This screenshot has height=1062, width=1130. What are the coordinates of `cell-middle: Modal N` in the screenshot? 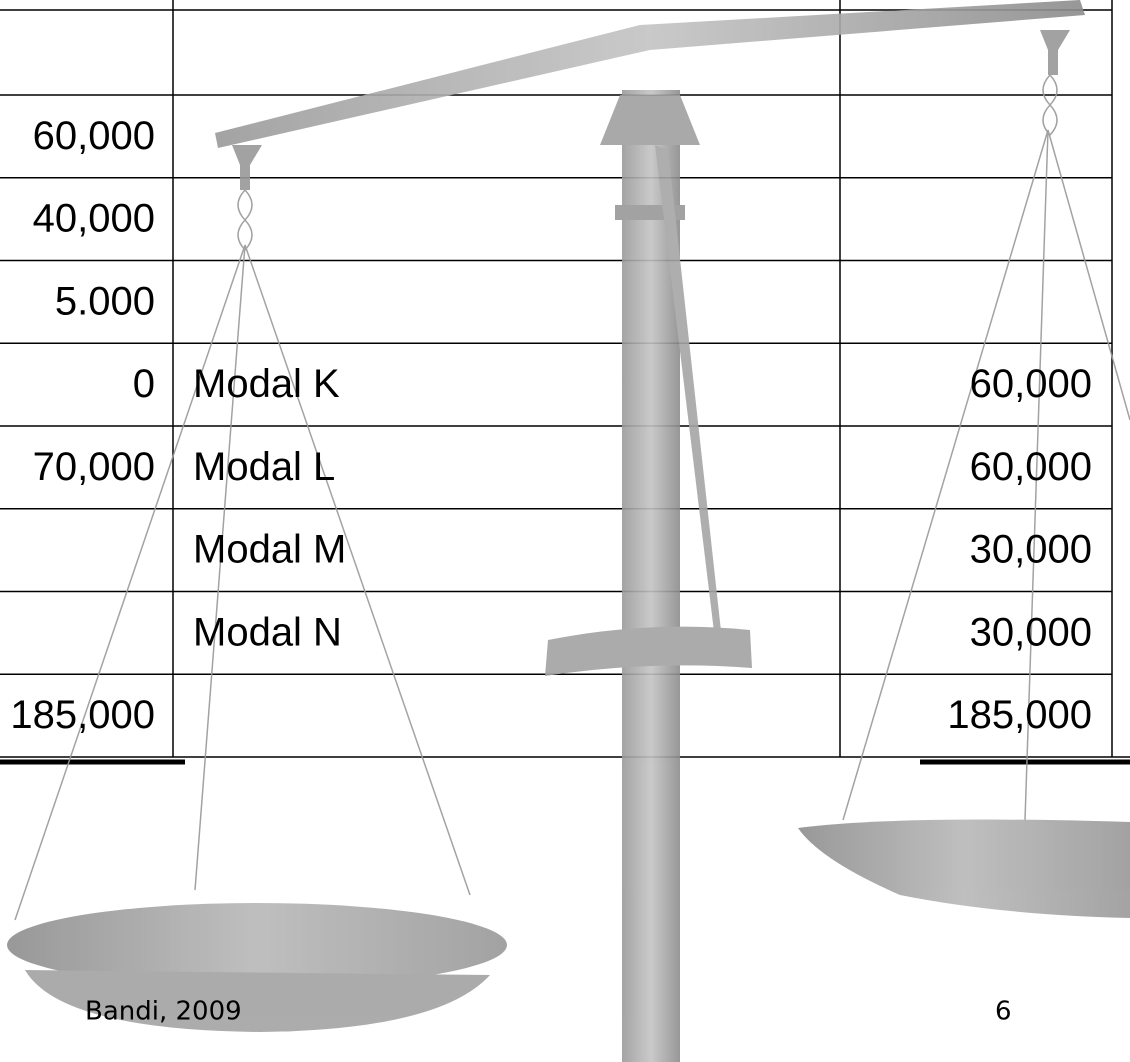 It's located at (267, 632).